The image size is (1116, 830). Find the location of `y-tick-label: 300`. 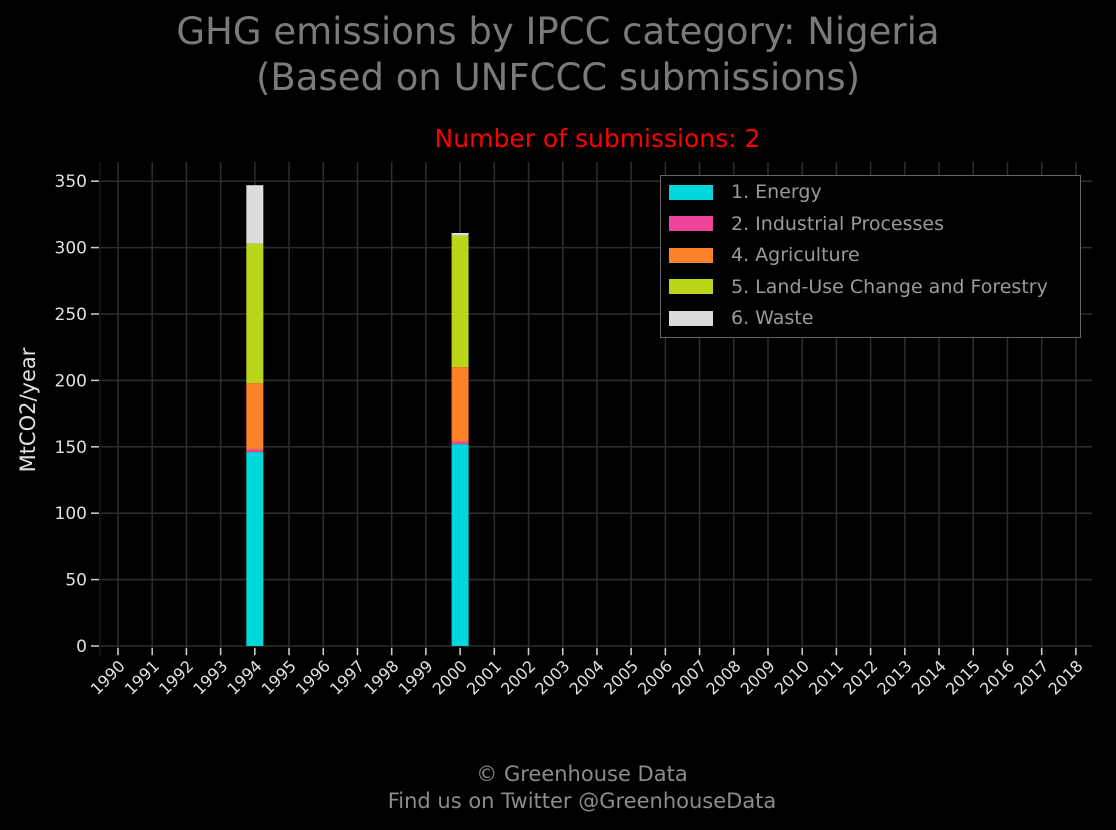

y-tick-label: 300 is located at coordinates (71, 249).